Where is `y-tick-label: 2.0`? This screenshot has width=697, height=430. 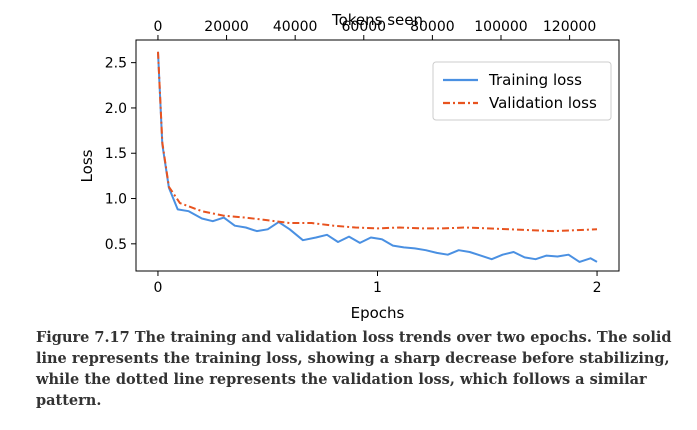
y-tick-label: 2.0 is located at coordinates (116, 109).